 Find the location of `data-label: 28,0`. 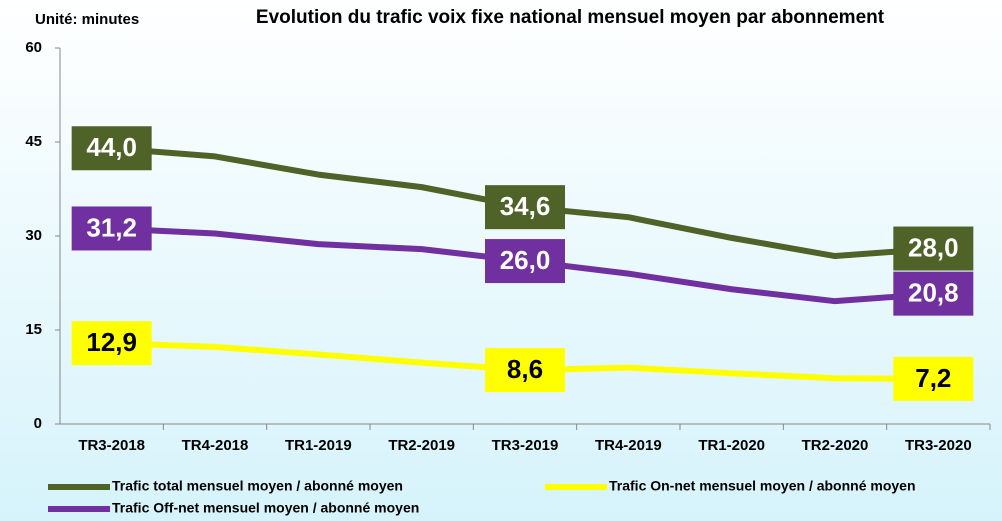

data-label: 28,0 is located at coordinates (933, 247).